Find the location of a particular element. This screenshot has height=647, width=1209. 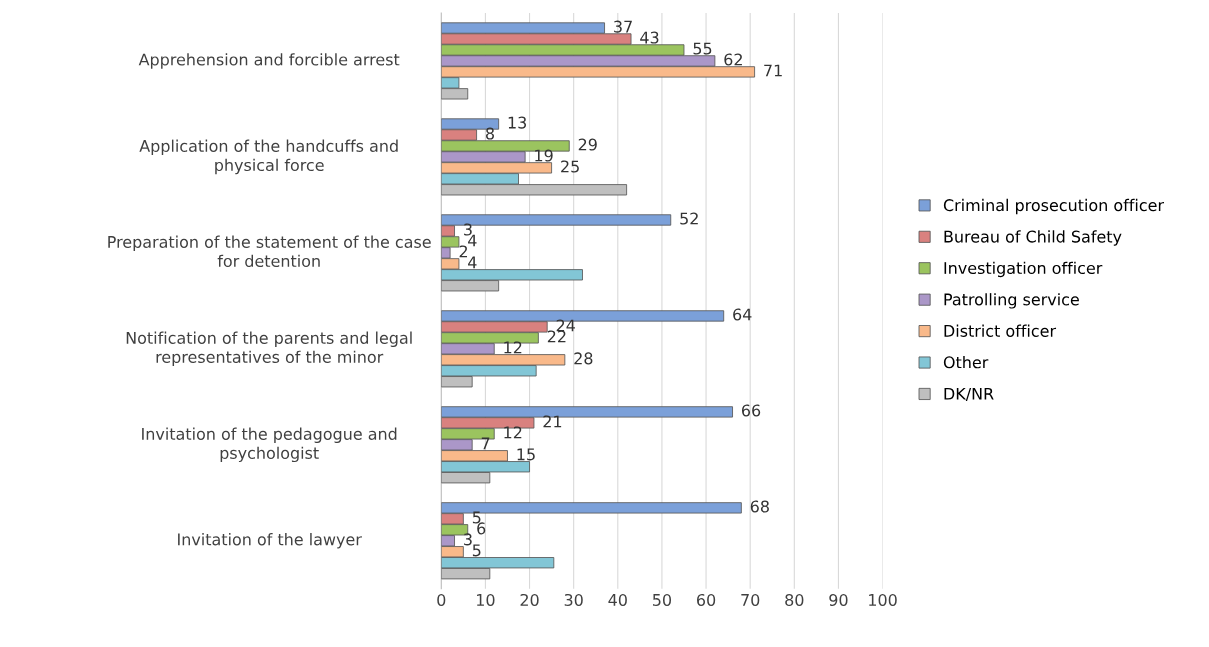

data-label: 21 is located at coordinates (552, 421).